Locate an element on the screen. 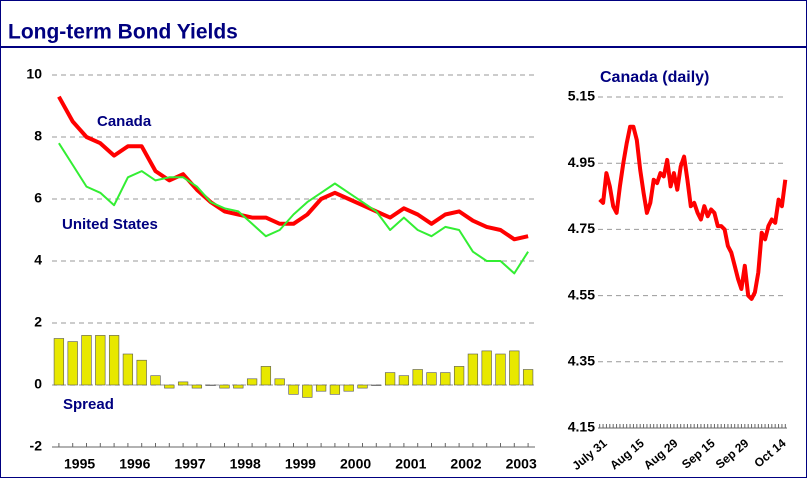  y-tick-label: 4.35 is located at coordinates (581, 361).